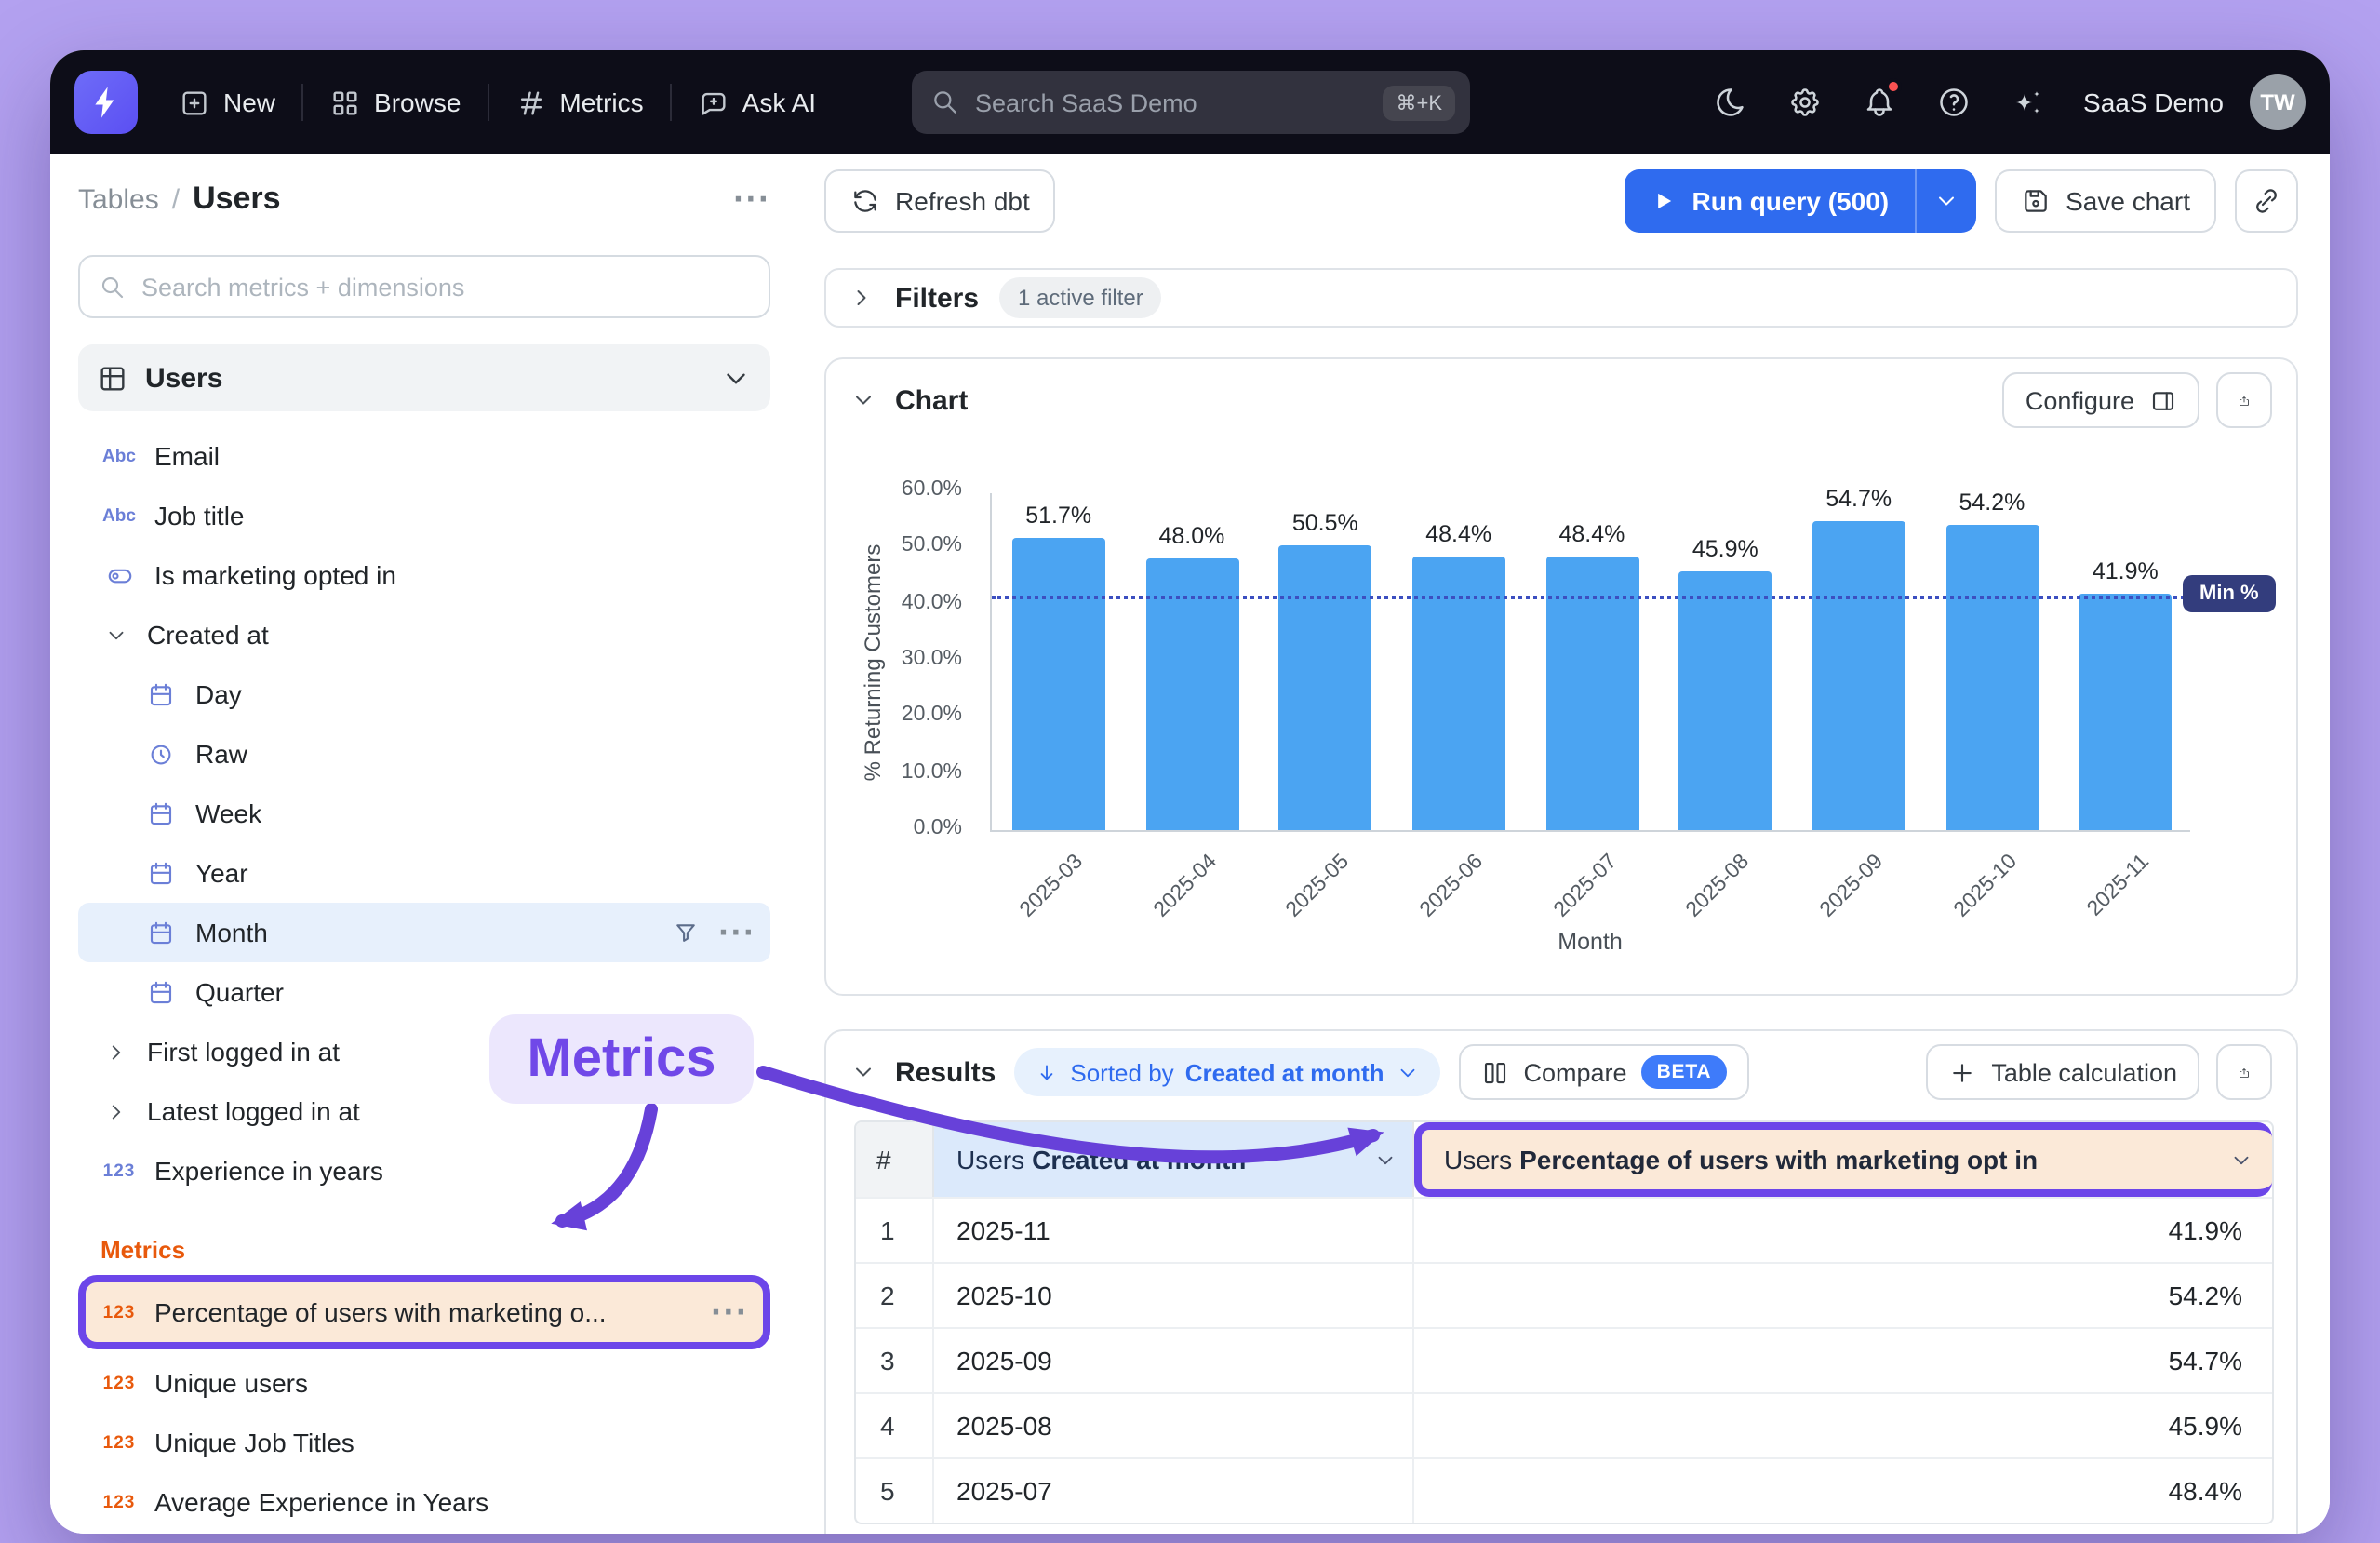 The image size is (2380, 1543). What do you see at coordinates (1174, 1295) in the screenshot?
I see `month-cell: 2025-10` at bounding box center [1174, 1295].